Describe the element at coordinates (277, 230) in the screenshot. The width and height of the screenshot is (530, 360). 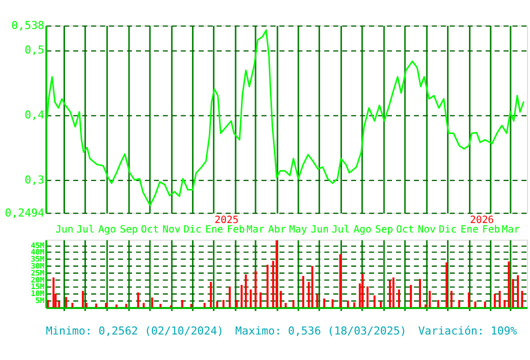
I see `x-tick-label: Abr` at that location.